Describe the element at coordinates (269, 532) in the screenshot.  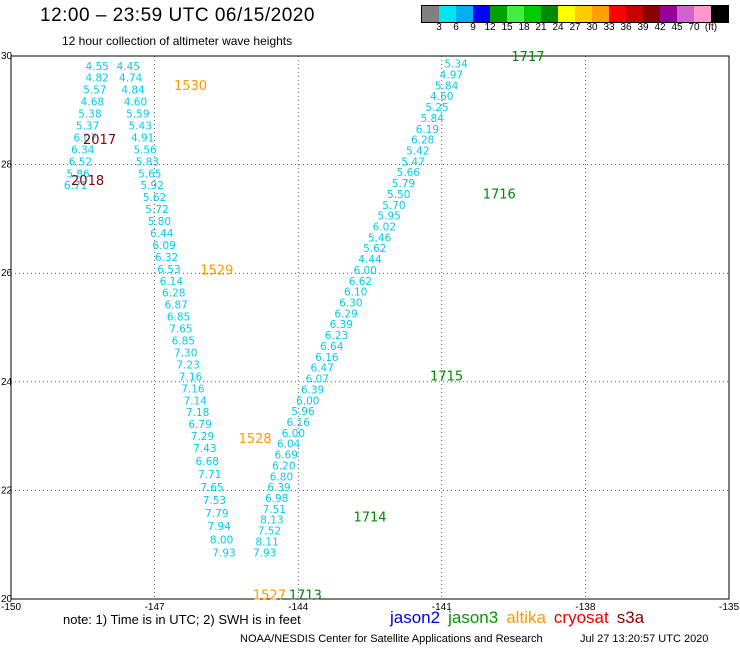
I see `swh-label: 7.52` at that location.